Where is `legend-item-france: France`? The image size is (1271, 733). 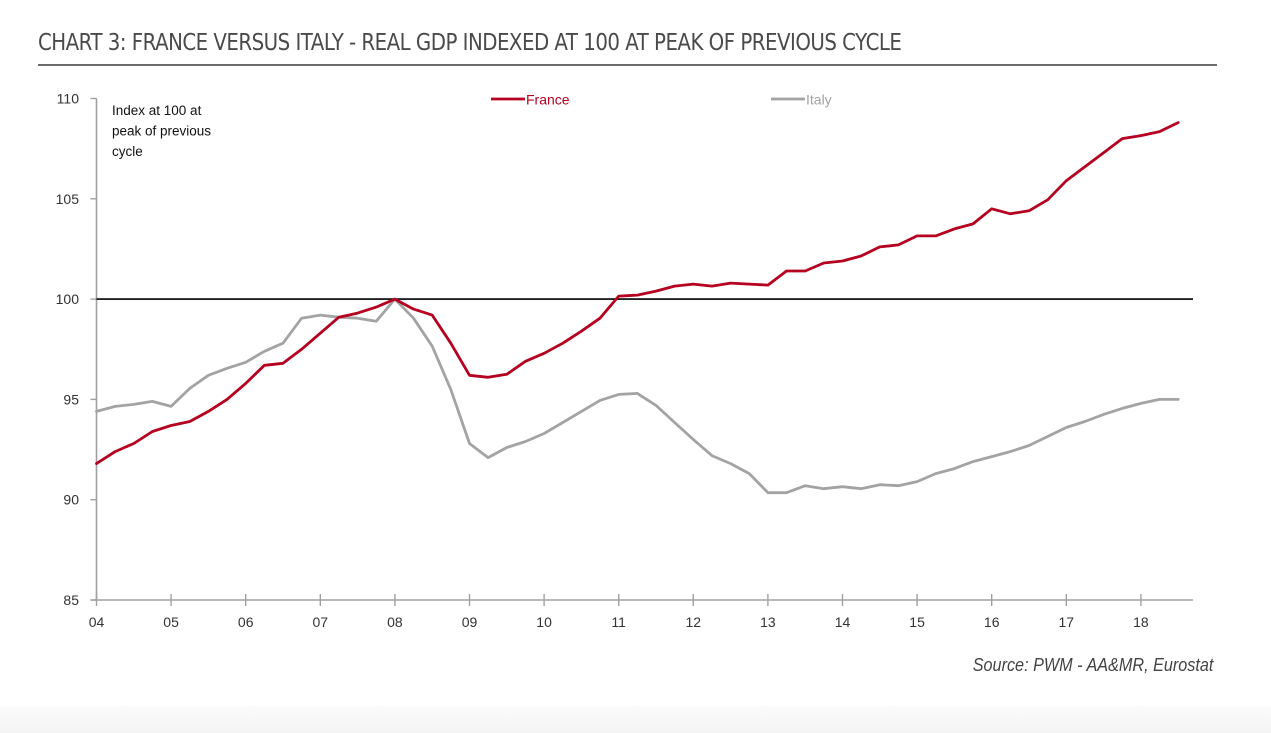
legend-item-france: France is located at coordinates (530, 100).